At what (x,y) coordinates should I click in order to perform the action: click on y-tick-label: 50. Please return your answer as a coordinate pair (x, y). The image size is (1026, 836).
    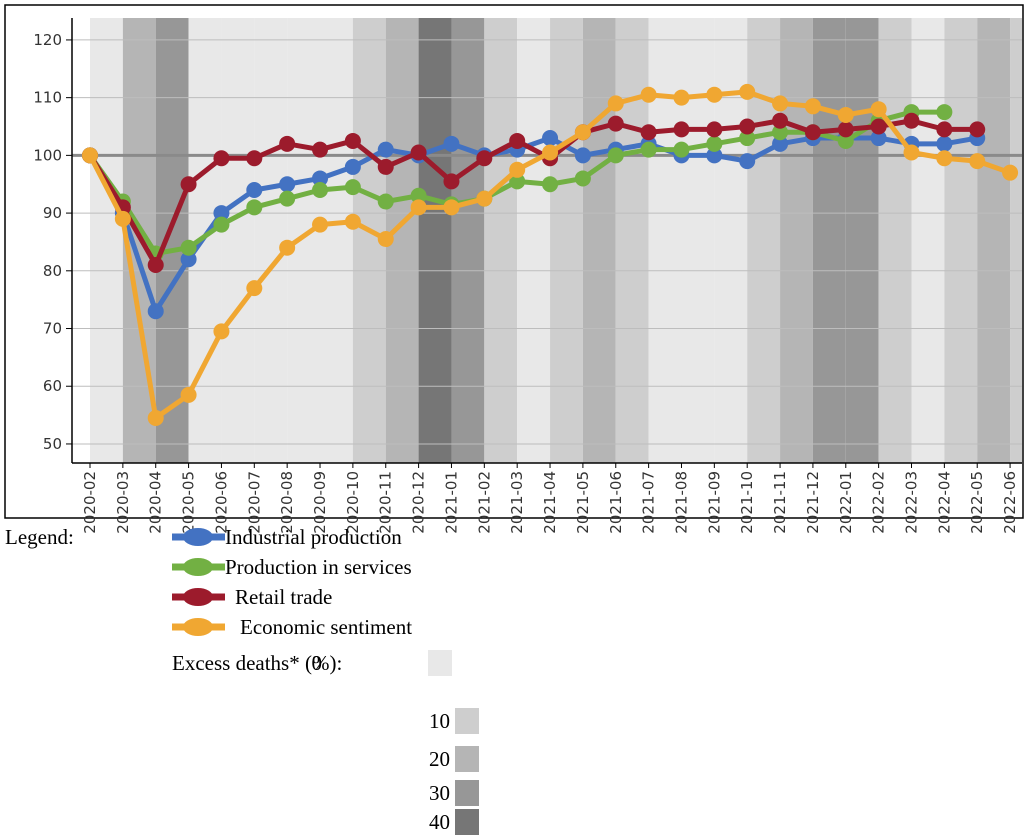
    Looking at the image, I should click on (52, 444).